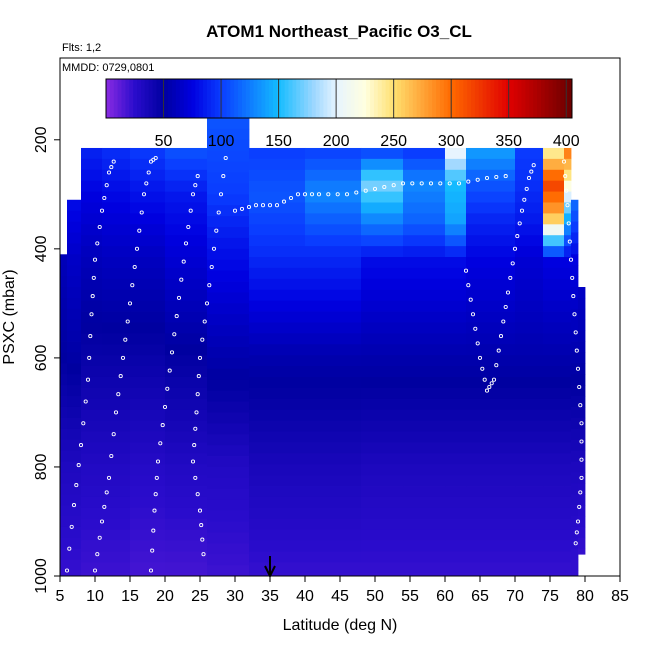  Describe the element at coordinates (508, 141) in the screenshot. I see `colorbar-tick-label: 350` at that location.